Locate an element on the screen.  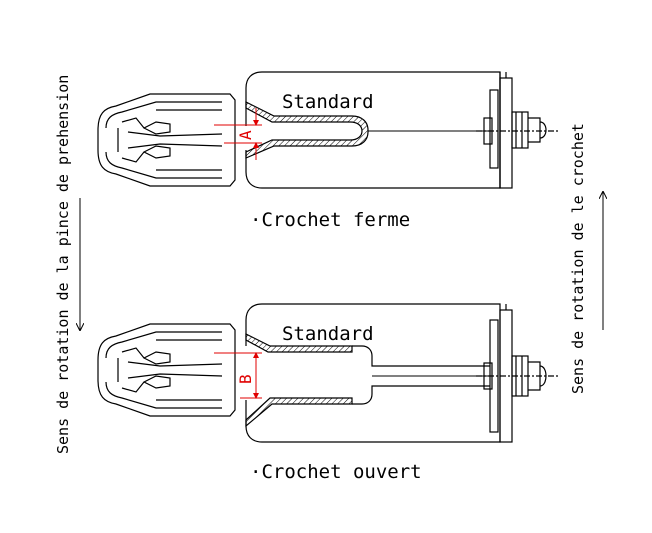
dimension-b-label: B is located at coordinates (245, 379).